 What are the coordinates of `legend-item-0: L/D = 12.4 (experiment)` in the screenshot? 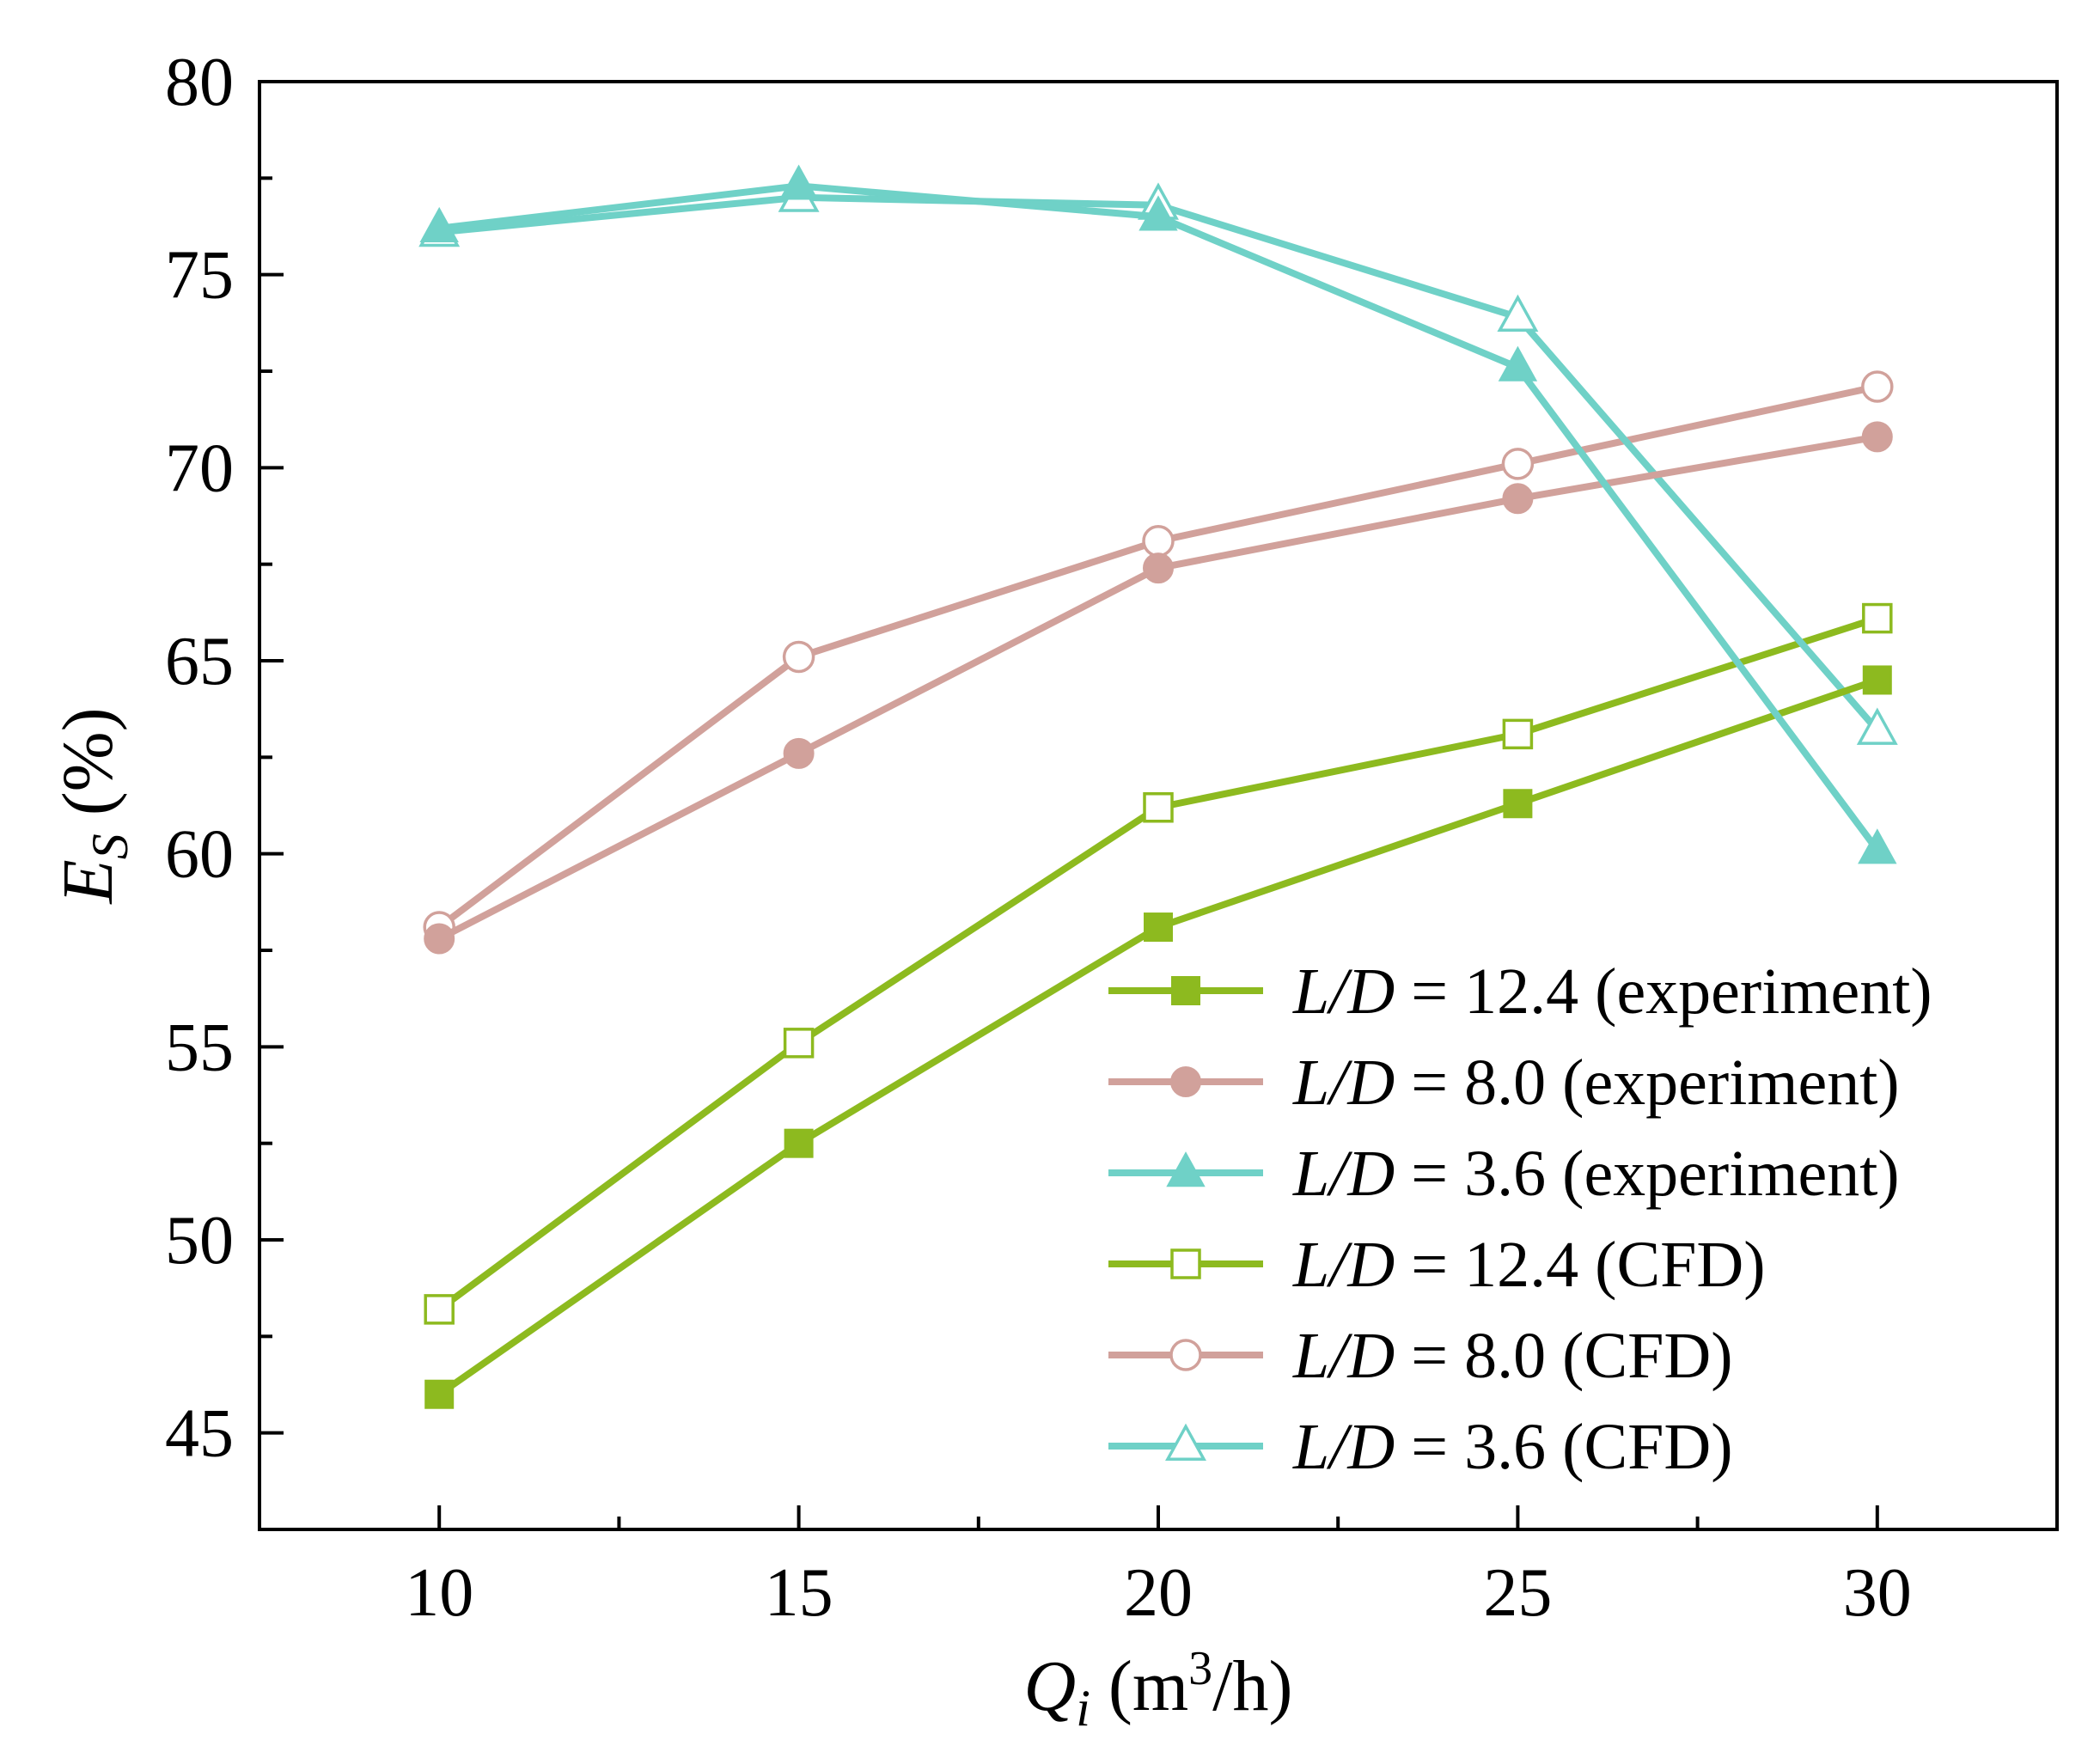 It's located at (1520, 992).